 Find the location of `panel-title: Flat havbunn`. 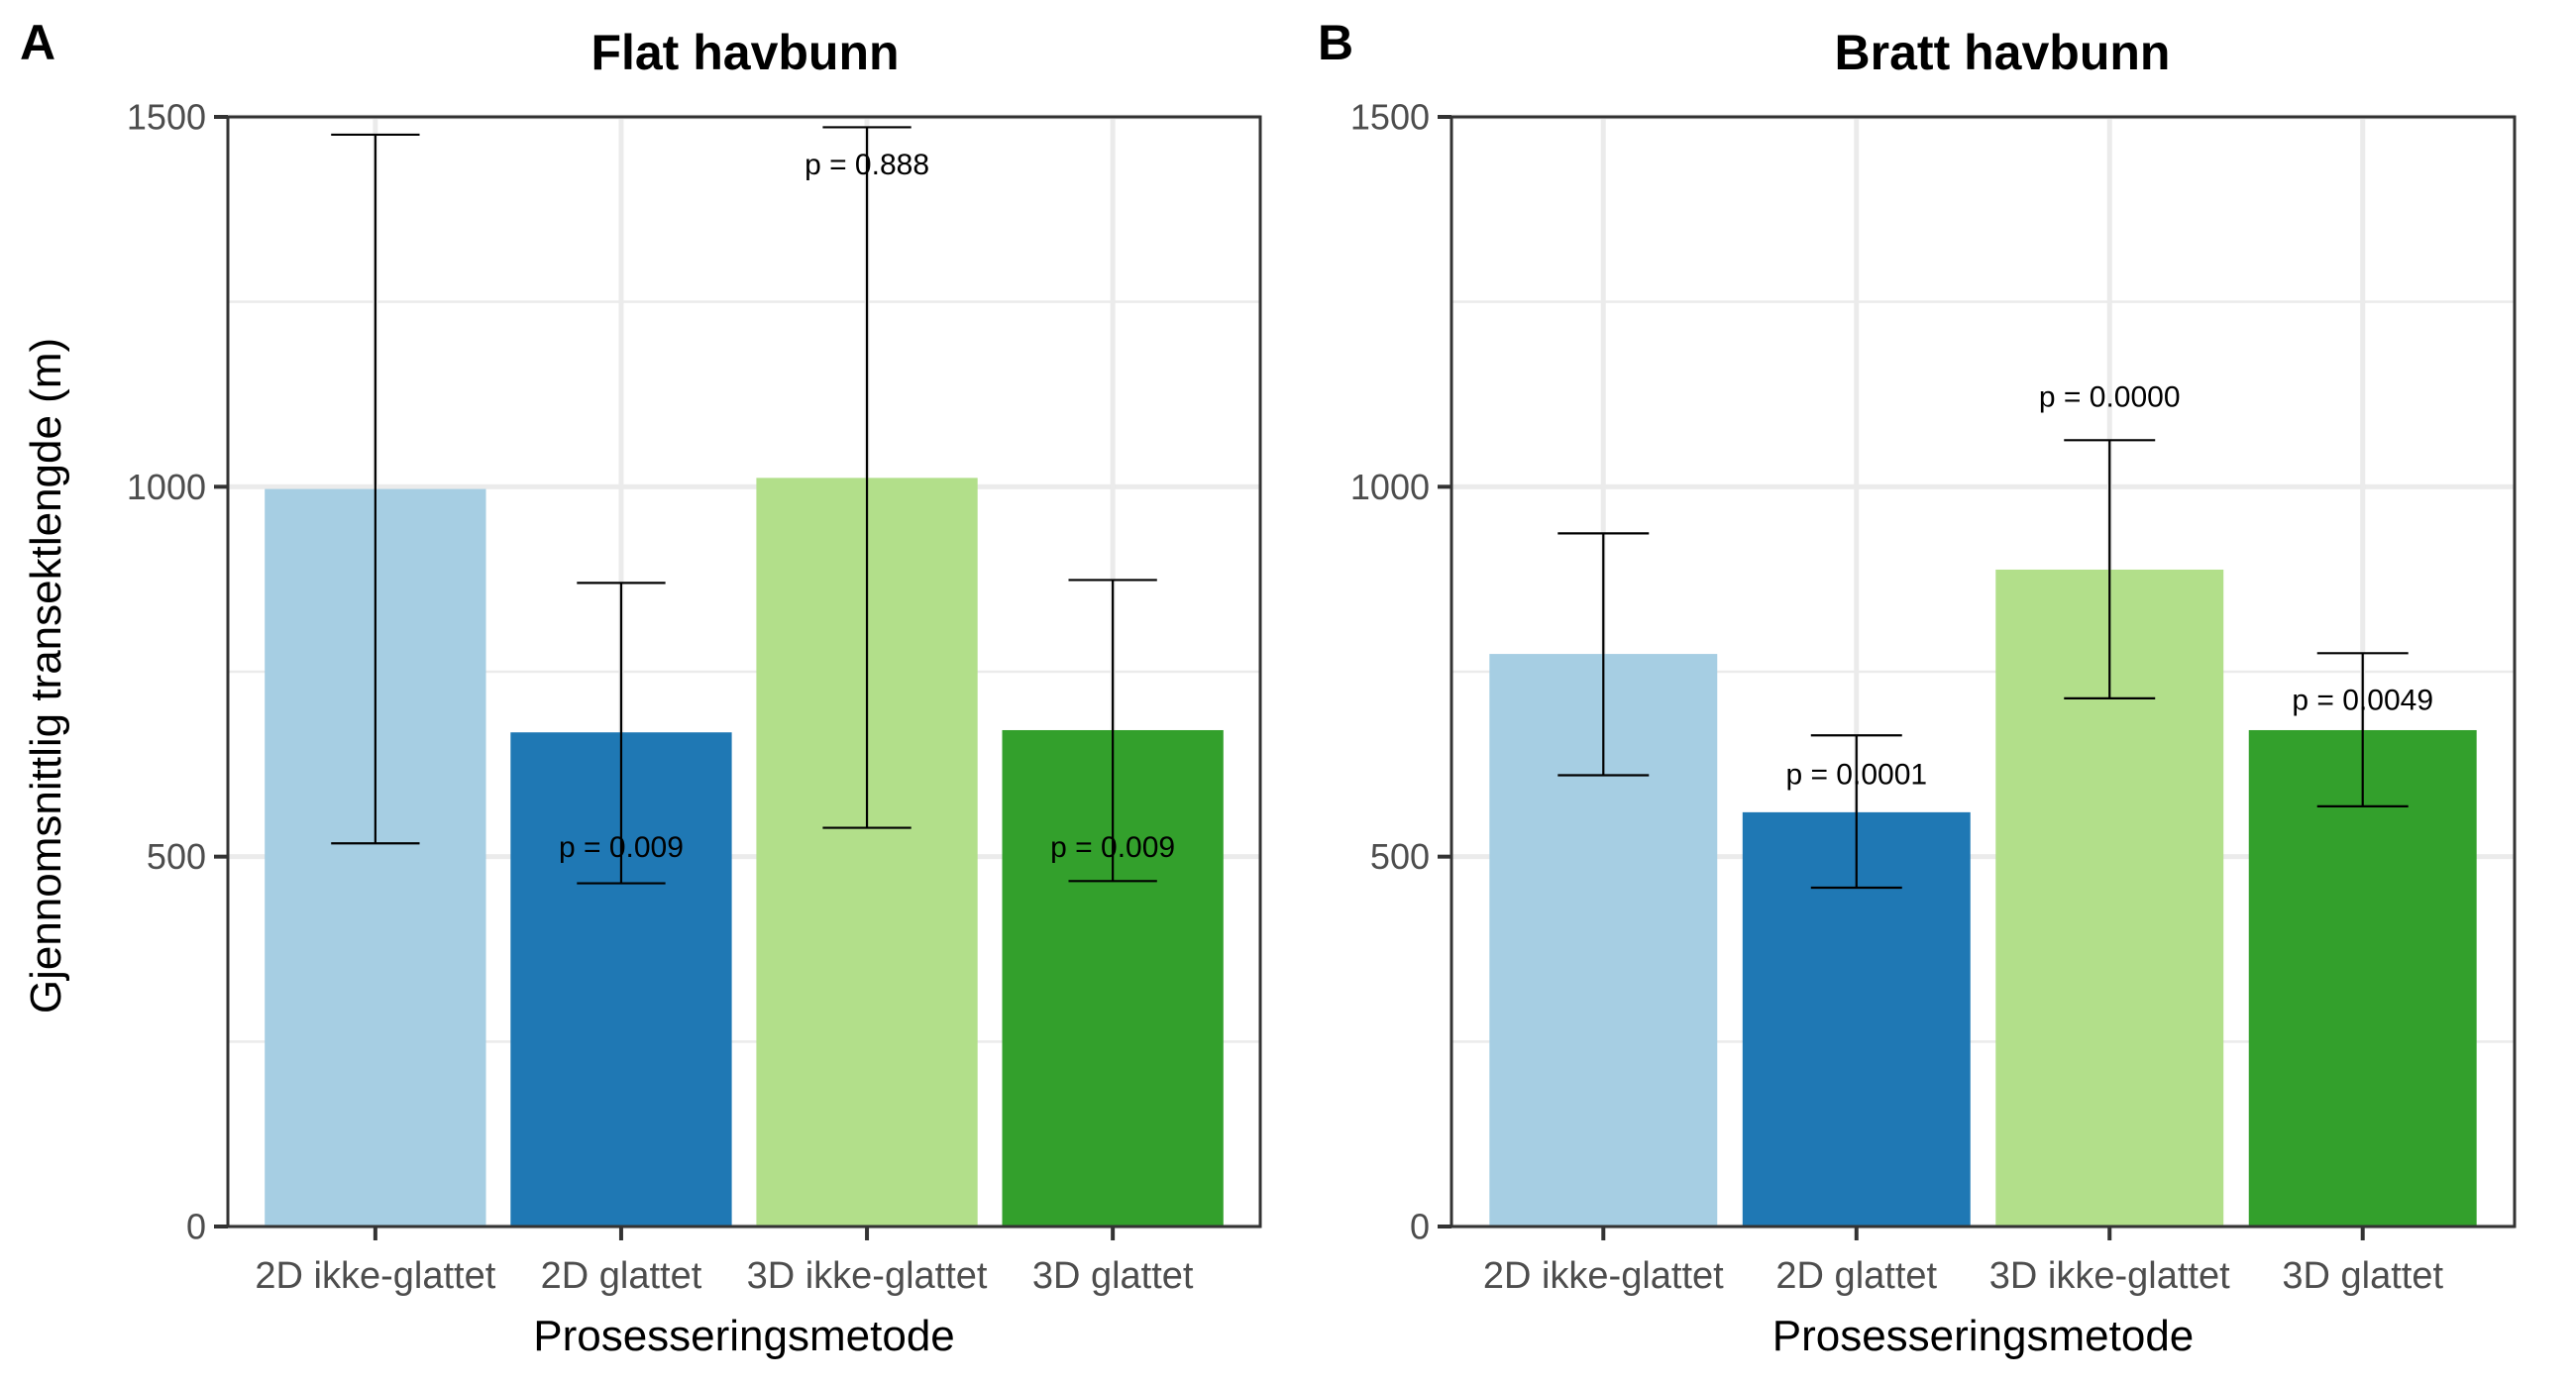

panel-title: Flat havbunn is located at coordinates (744, 52).